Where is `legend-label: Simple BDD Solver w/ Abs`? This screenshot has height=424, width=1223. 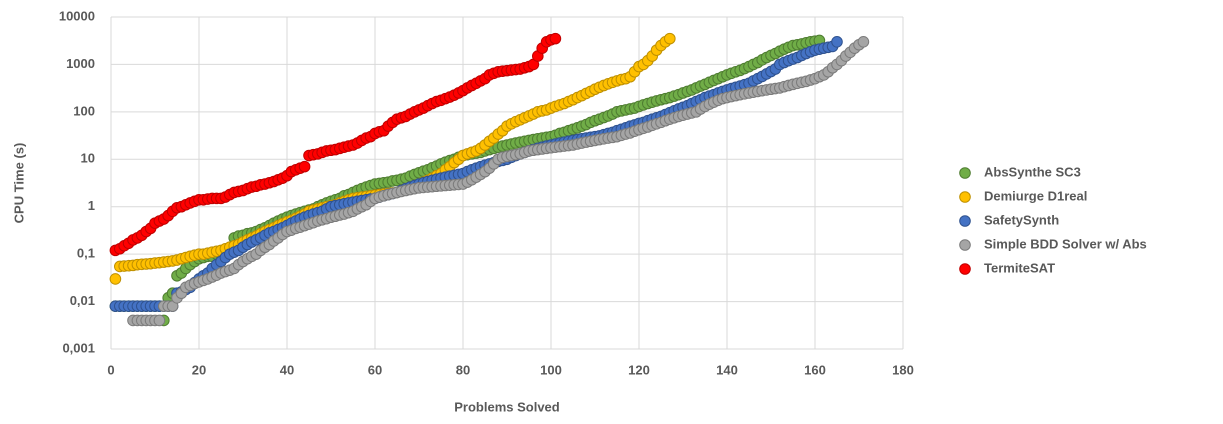 legend-label: Simple BDD Solver w/ Abs is located at coordinates (1065, 243).